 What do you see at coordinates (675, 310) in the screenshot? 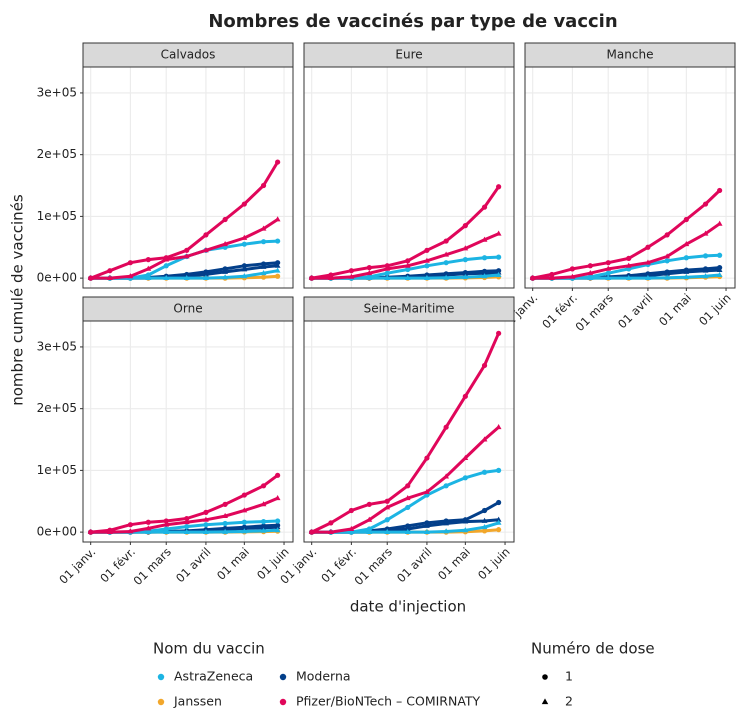
I see `x-tick-label: 01 mai` at bounding box center [675, 310].